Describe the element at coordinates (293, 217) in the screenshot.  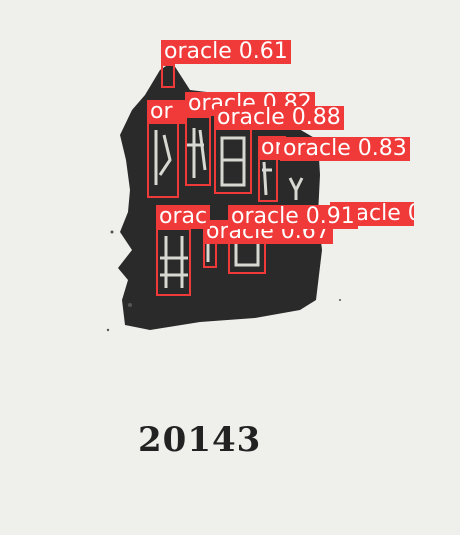
I see `detection-label: oracle 0.91` at that location.